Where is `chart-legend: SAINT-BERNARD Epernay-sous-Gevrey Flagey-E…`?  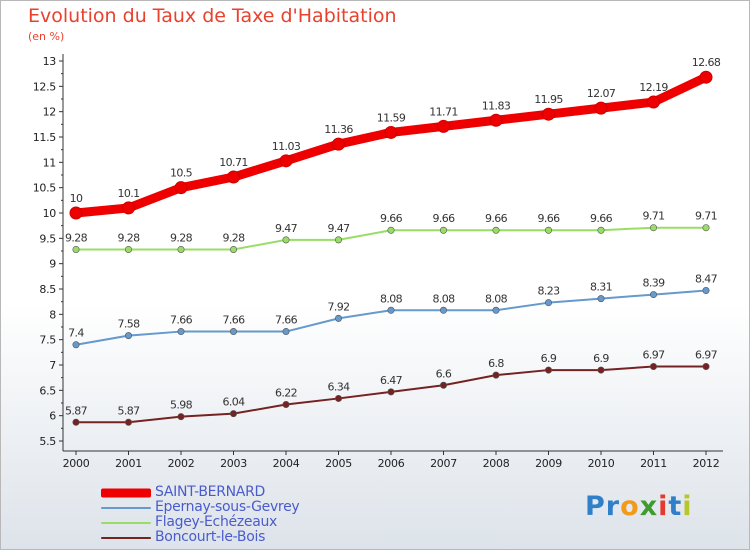
chart-legend: SAINT-BERNARD Epernay-sous-Gevrey Flagey-E… is located at coordinates (231, 514).